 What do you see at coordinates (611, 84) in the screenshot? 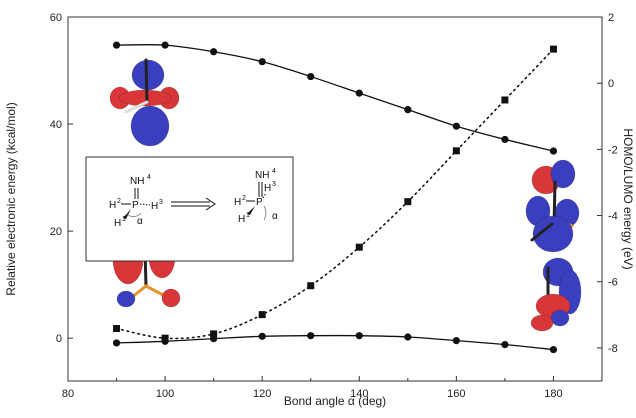
I see `y2-tick-label: 0` at bounding box center [611, 84].